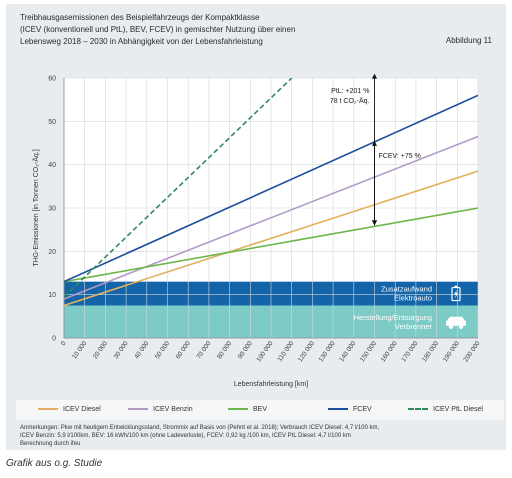  What do you see at coordinates (173, 409) in the screenshot?
I see `legend-label: ICEV Benzin` at bounding box center [173, 409].